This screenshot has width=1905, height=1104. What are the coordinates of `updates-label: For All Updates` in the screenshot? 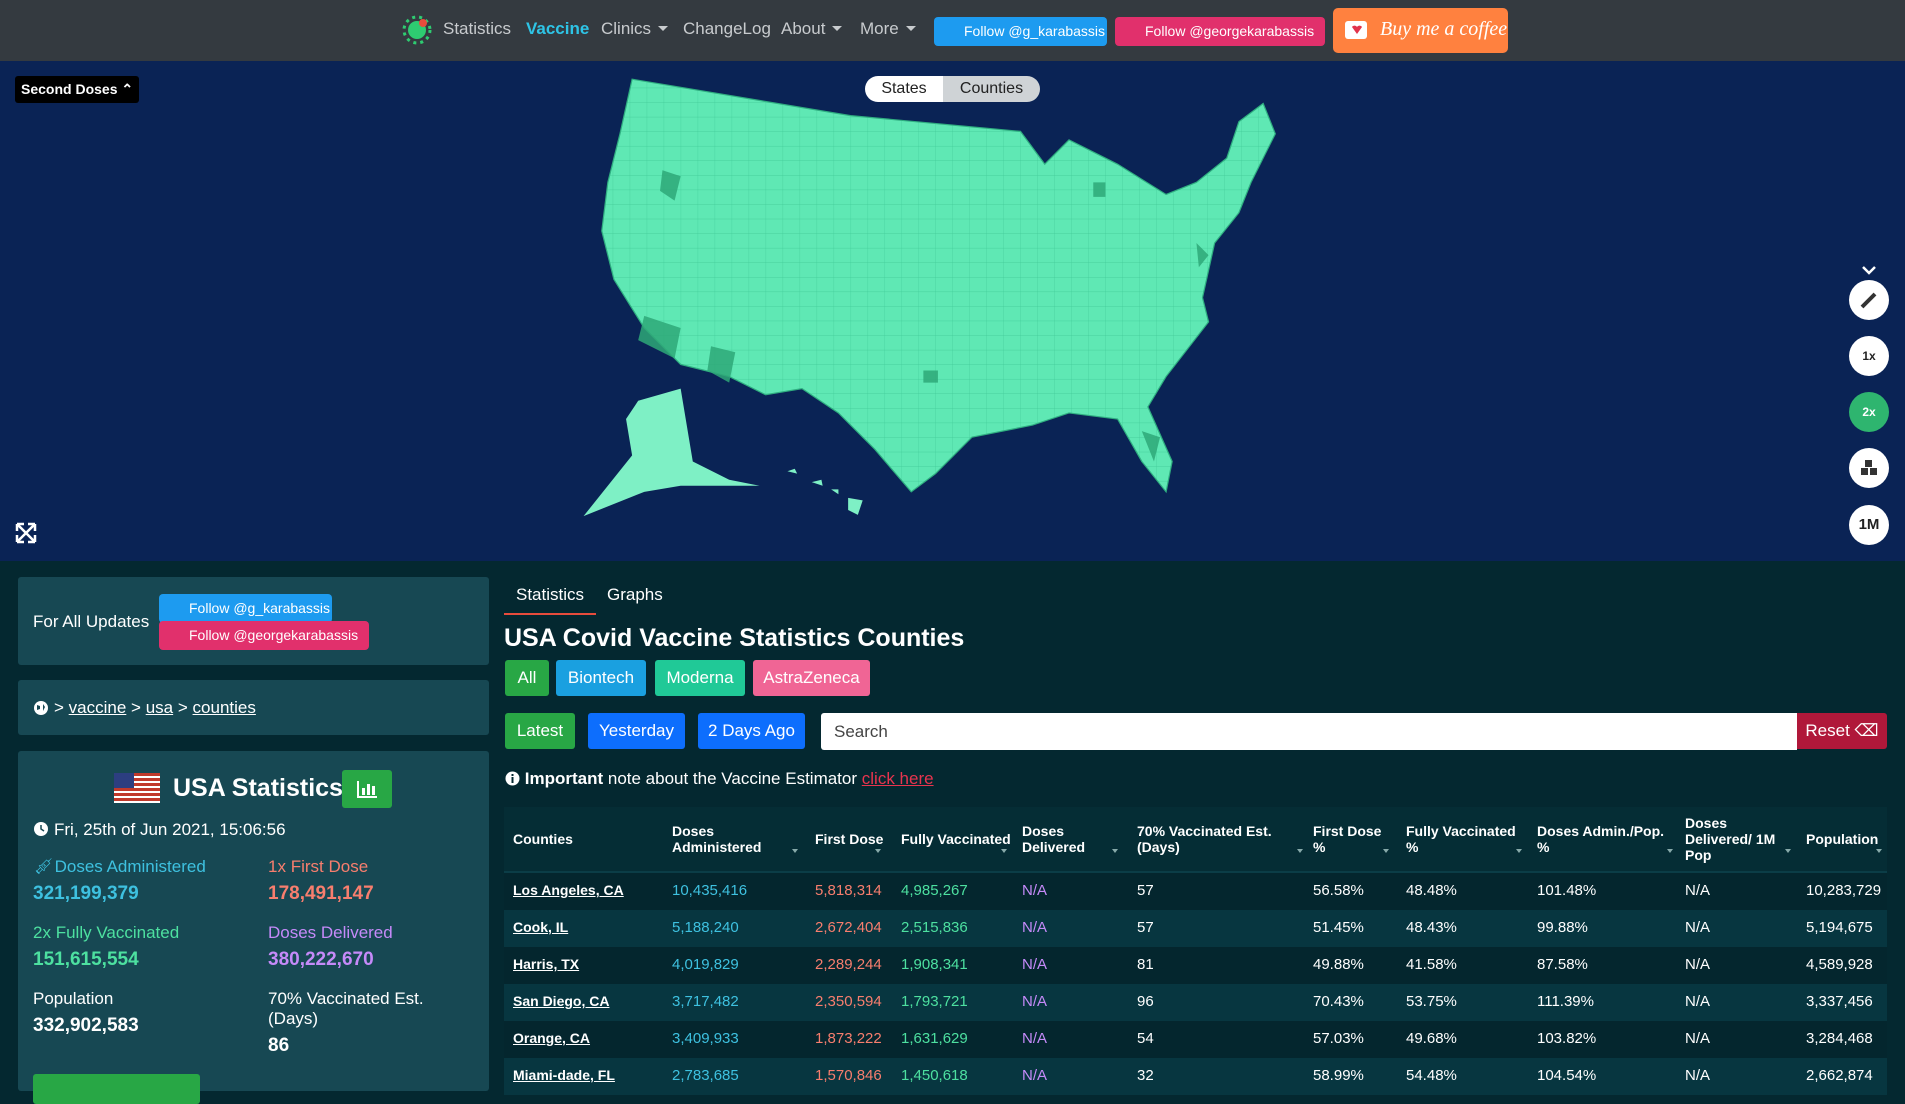 It's located at (91, 621).